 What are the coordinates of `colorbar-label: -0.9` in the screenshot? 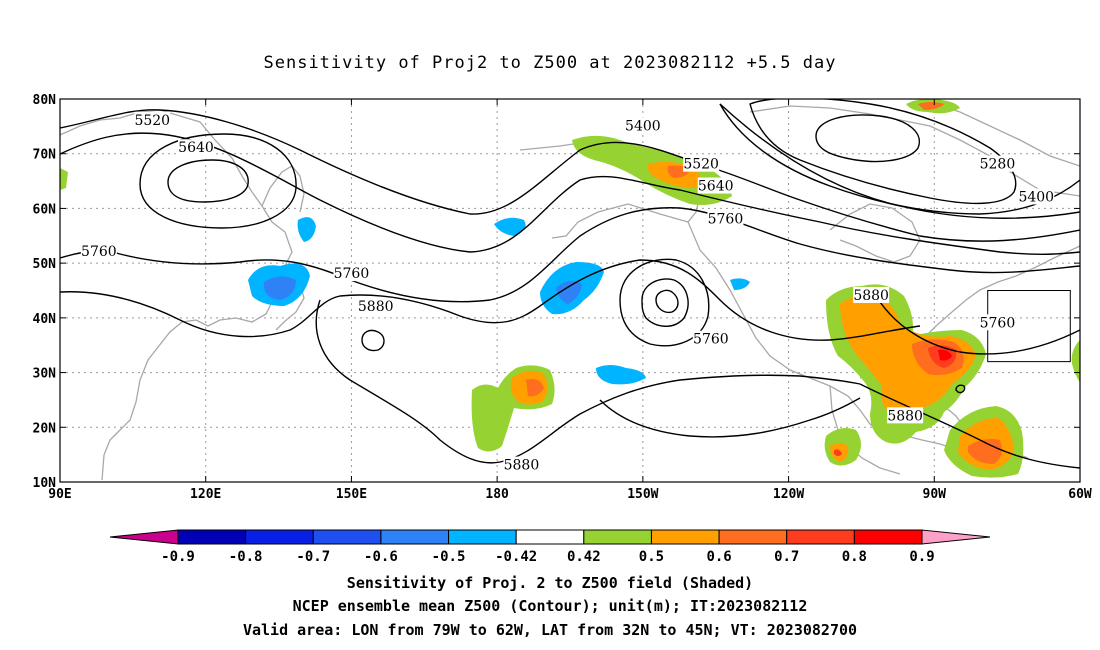 It's located at (178, 557).